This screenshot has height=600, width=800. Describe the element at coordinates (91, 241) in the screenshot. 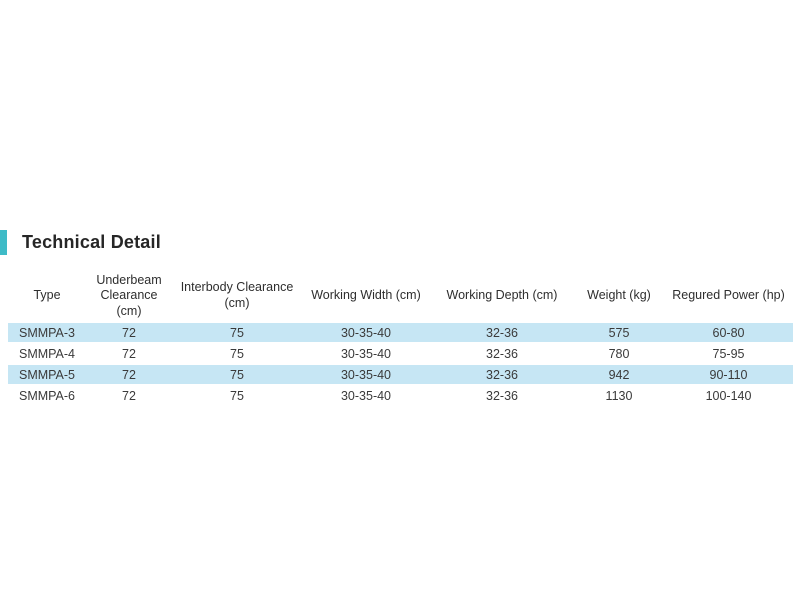

I see `page-title: Technical Detail` at that location.